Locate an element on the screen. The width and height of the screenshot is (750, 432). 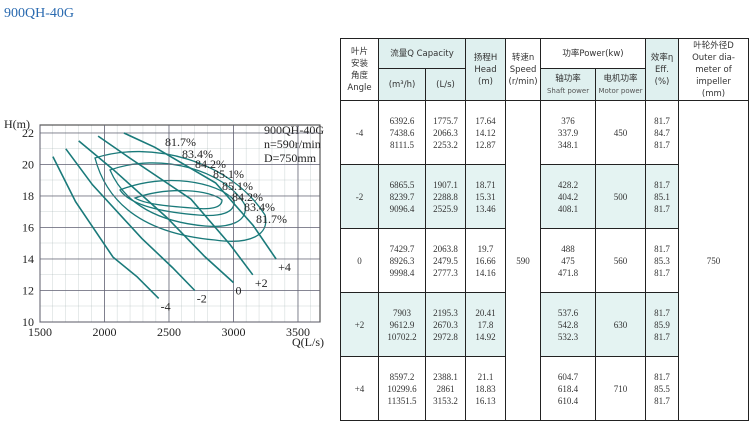
header-ls: (L/s) is located at coordinates (445, 84).